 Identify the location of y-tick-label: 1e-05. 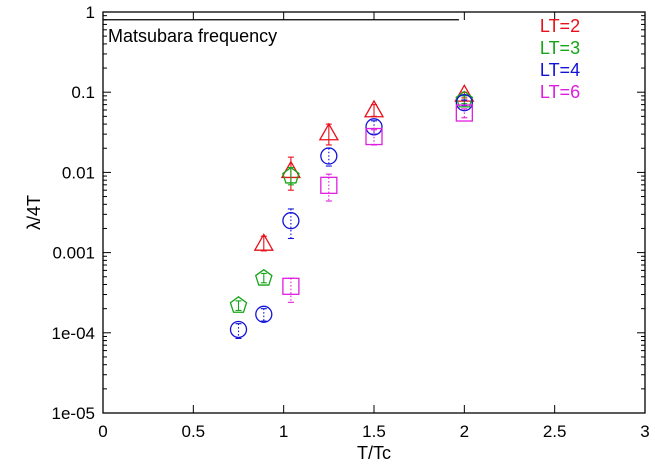
(73, 413).